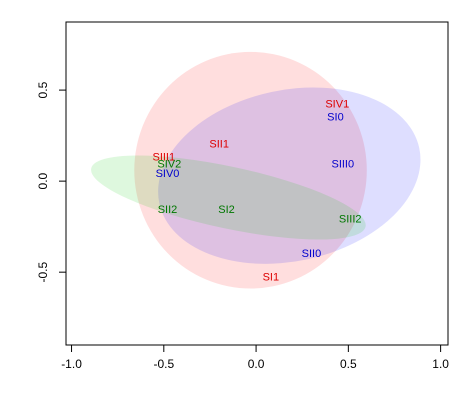 The height and width of the screenshot is (407, 474). I want to click on point-label: SII0, so click(312, 254).